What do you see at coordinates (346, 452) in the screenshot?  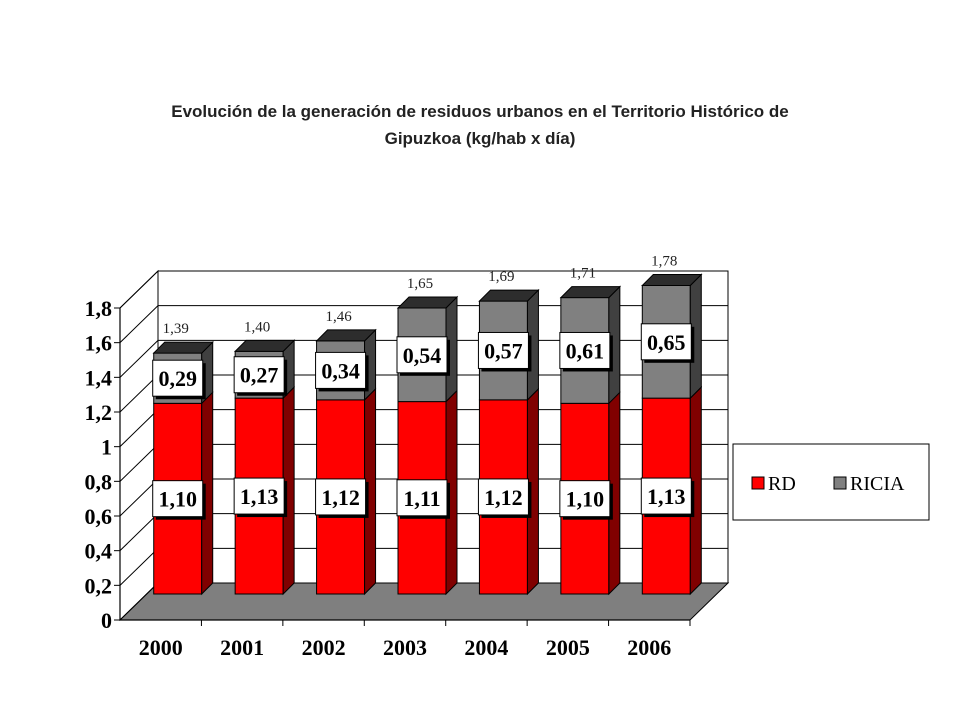 I see `bar-group-2002: 1,12 0,34 1,46` at bounding box center [346, 452].